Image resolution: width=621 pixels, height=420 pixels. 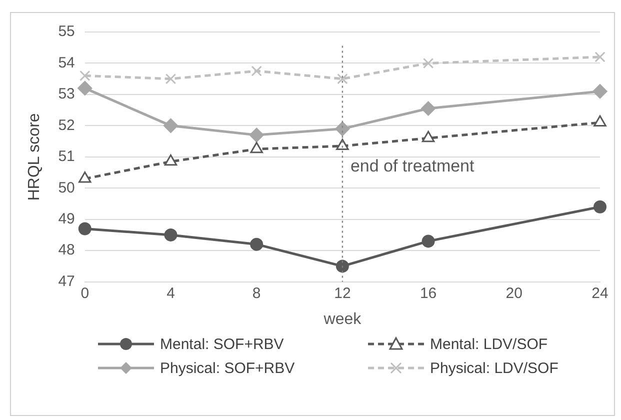 I want to click on y-tick-label: 53, so click(x=66, y=94).